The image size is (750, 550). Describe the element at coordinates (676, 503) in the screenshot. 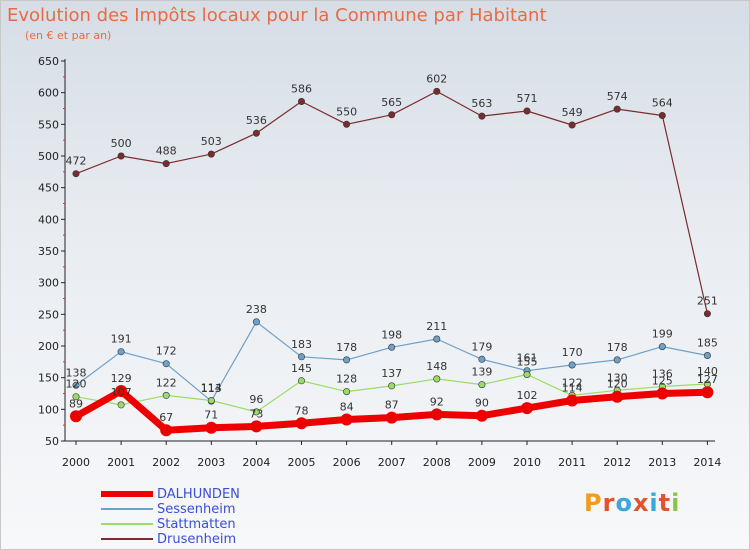

I see `brand-letter: i` at that location.